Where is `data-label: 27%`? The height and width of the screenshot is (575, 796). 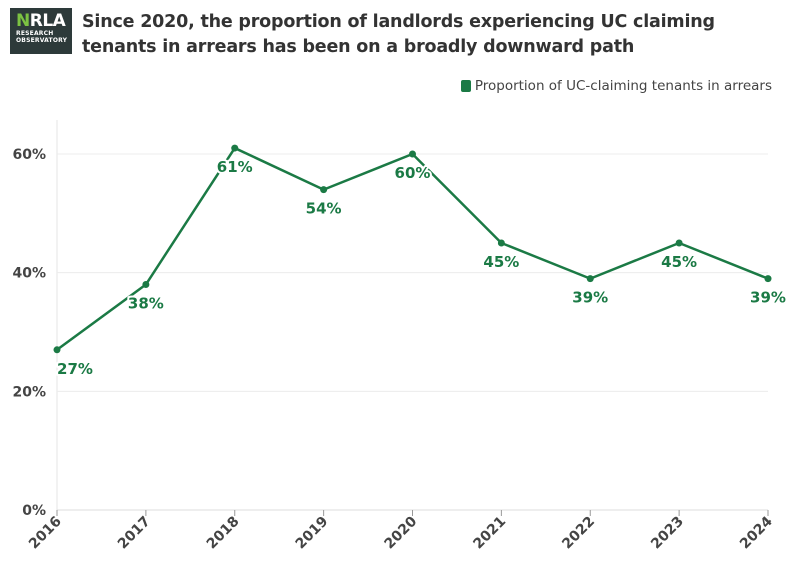 data-label: 27% is located at coordinates (75, 369).